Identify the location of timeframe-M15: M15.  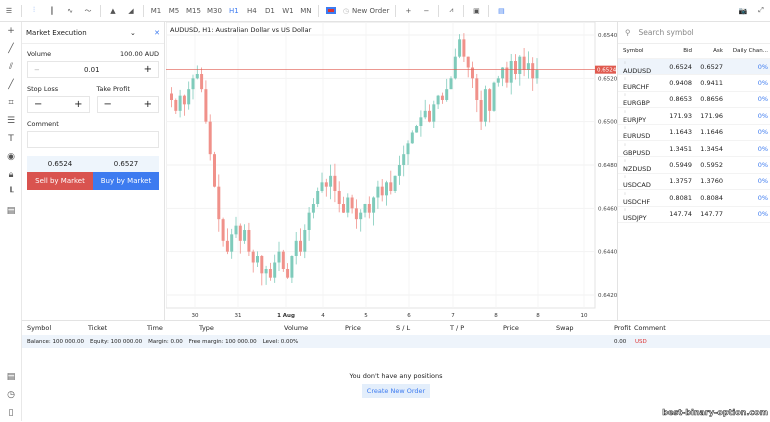
(193, 10).